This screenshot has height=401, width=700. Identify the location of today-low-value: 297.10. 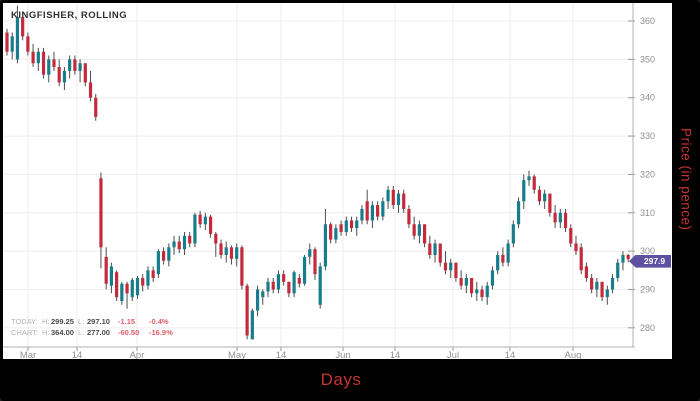
(98, 321).